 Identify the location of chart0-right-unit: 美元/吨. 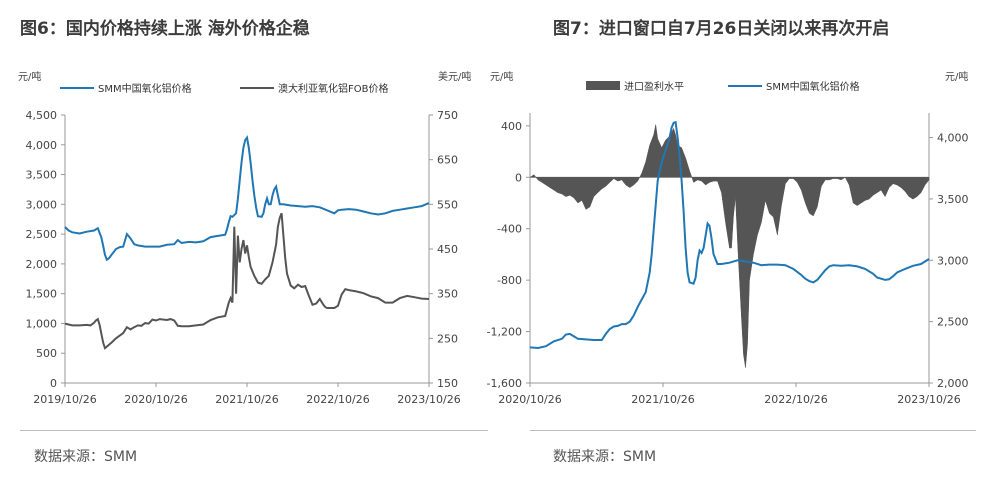
(454, 76).